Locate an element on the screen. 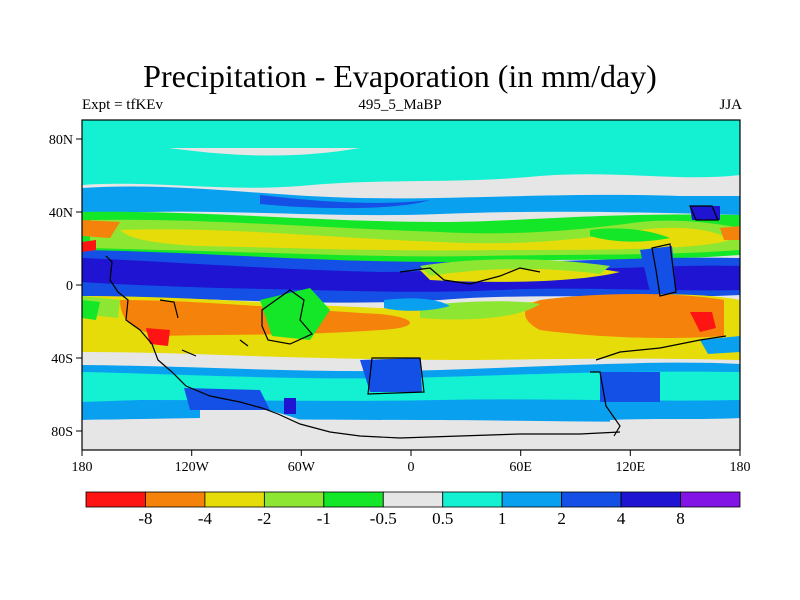  y-tick-label: 80N is located at coordinates (61, 140).